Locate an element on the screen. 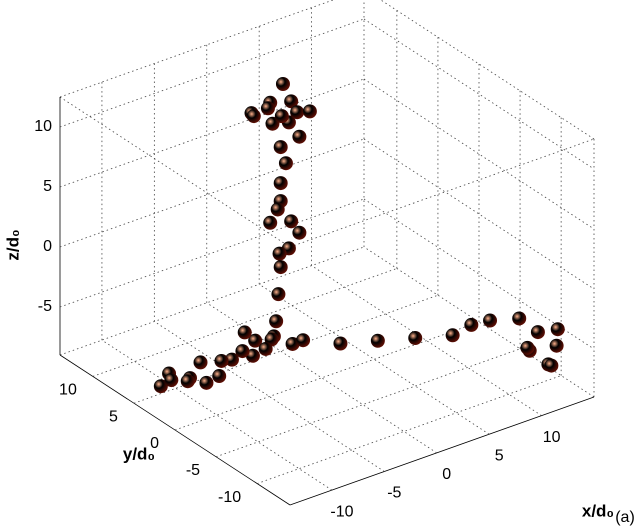 This screenshot has width=641, height=532. panel-label: (a) is located at coordinates (625, 517).